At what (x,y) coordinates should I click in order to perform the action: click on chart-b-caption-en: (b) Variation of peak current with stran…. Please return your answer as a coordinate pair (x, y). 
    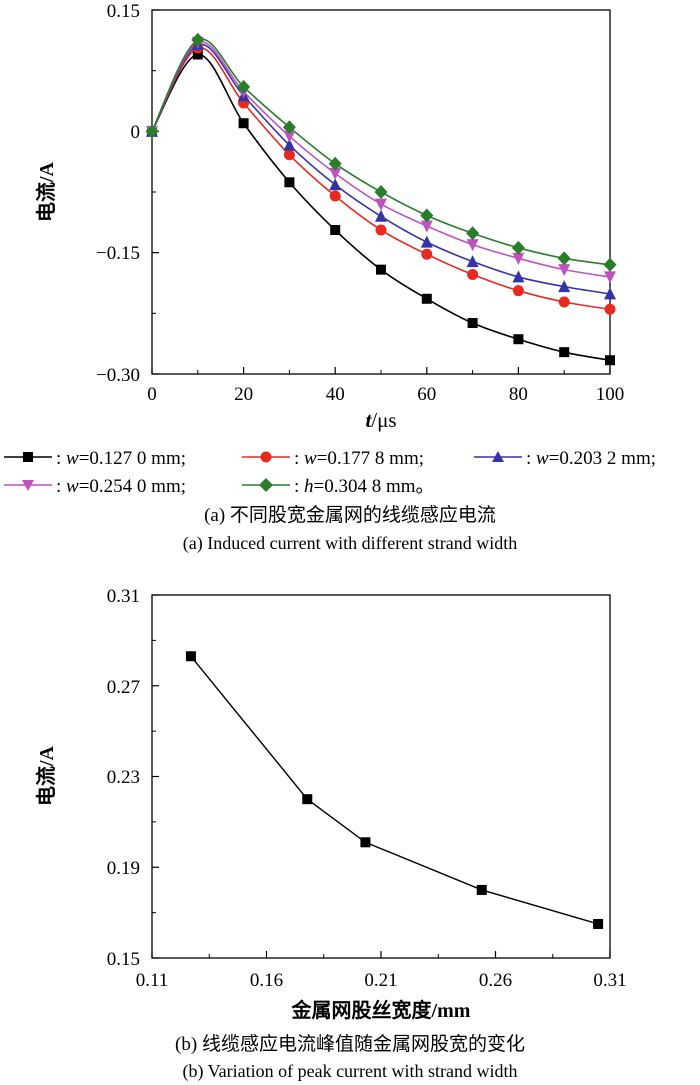
    Looking at the image, I should click on (349, 1071).